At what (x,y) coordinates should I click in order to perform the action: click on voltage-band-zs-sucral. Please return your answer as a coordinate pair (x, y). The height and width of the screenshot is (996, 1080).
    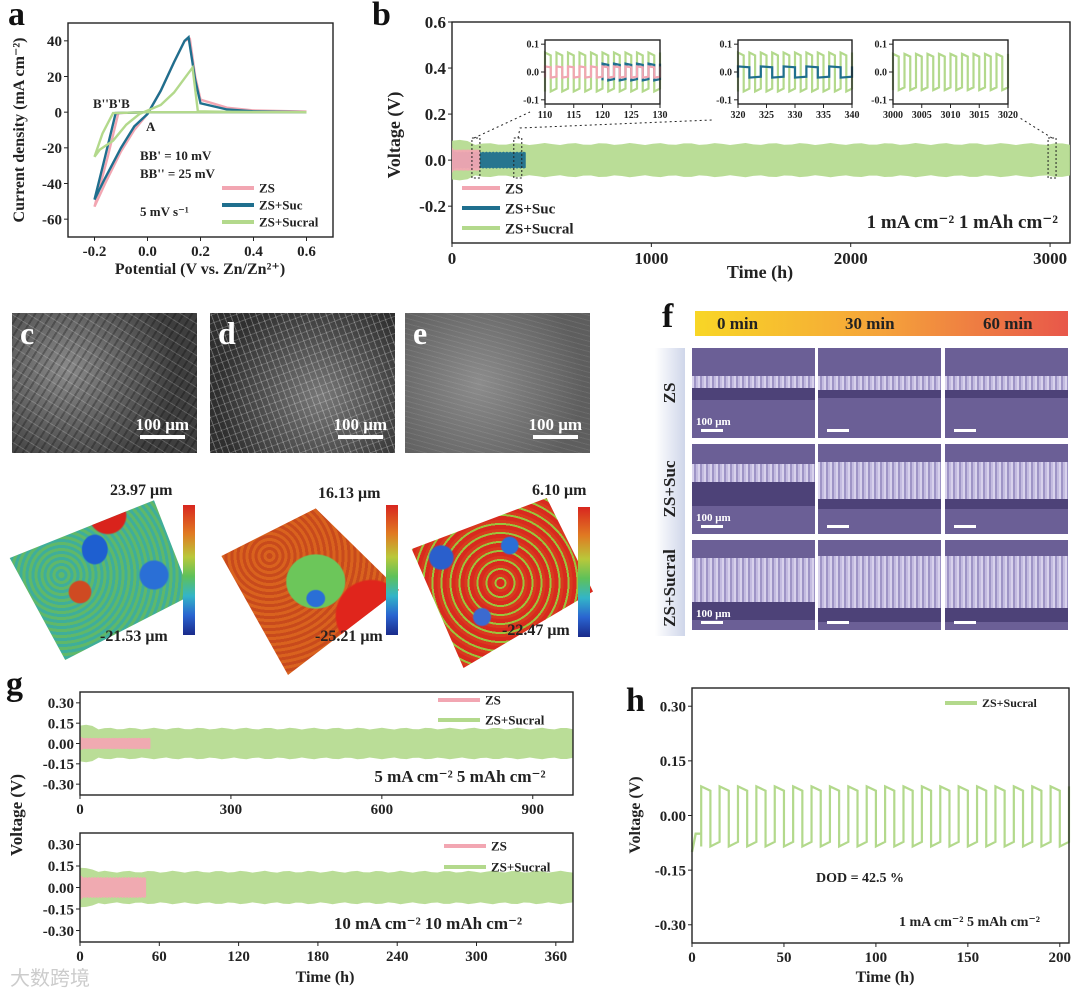
    Looking at the image, I should click on (761, 160).